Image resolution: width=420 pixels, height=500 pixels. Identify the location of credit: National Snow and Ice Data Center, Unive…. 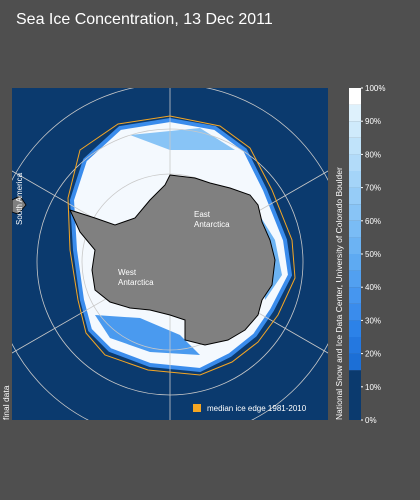
(339, 293).